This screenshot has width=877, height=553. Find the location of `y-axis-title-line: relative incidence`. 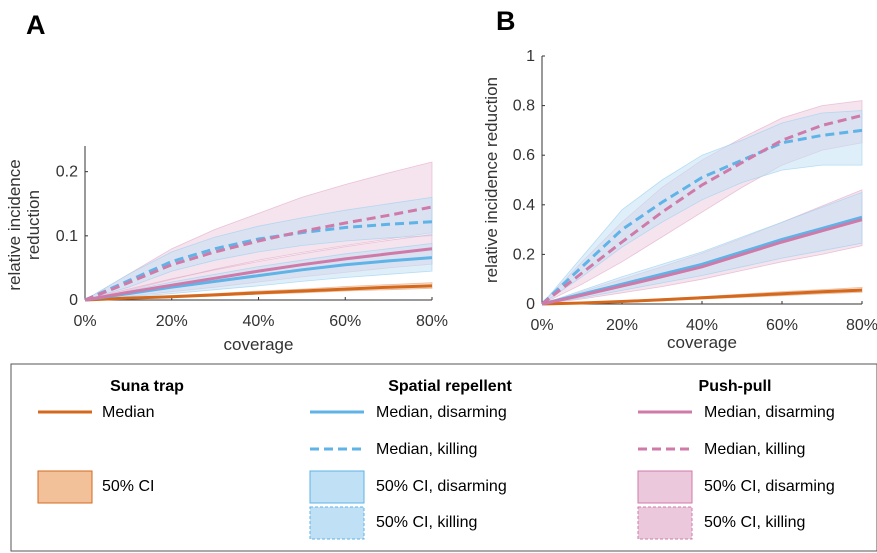

y-axis-title-line: relative incidence is located at coordinates (14, 224).